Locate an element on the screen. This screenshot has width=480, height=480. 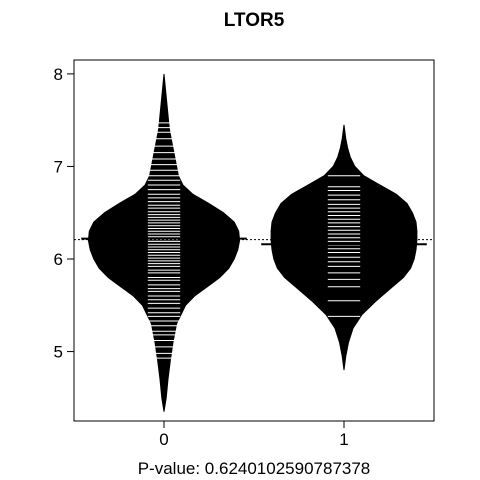
y-tick-label: 6 is located at coordinates (58, 259).